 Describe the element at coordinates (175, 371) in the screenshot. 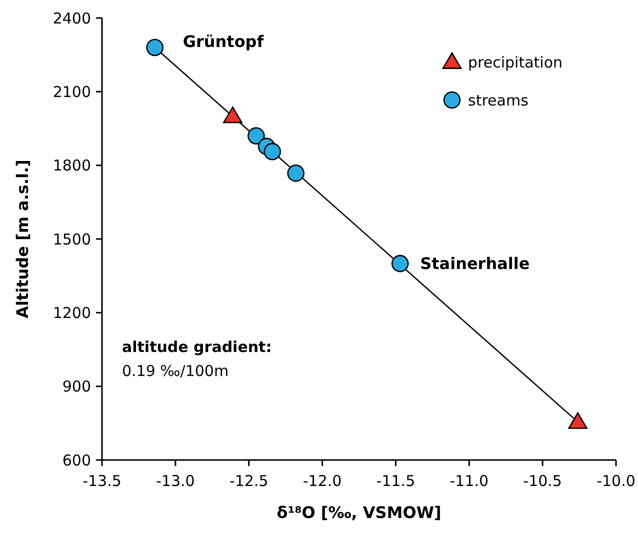

I see `annotation: 0.19 ‰/100m` at that location.